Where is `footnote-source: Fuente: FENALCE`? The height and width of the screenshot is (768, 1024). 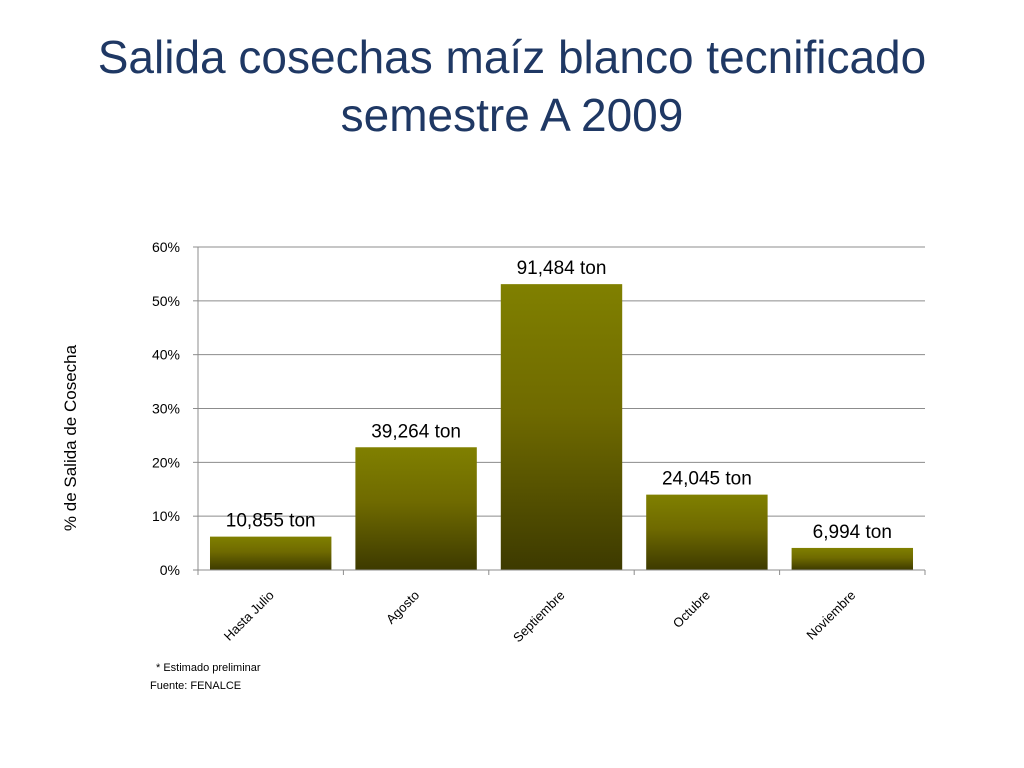 footnote-source: Fuente: FENALCE is located at coordinates (196, 686).